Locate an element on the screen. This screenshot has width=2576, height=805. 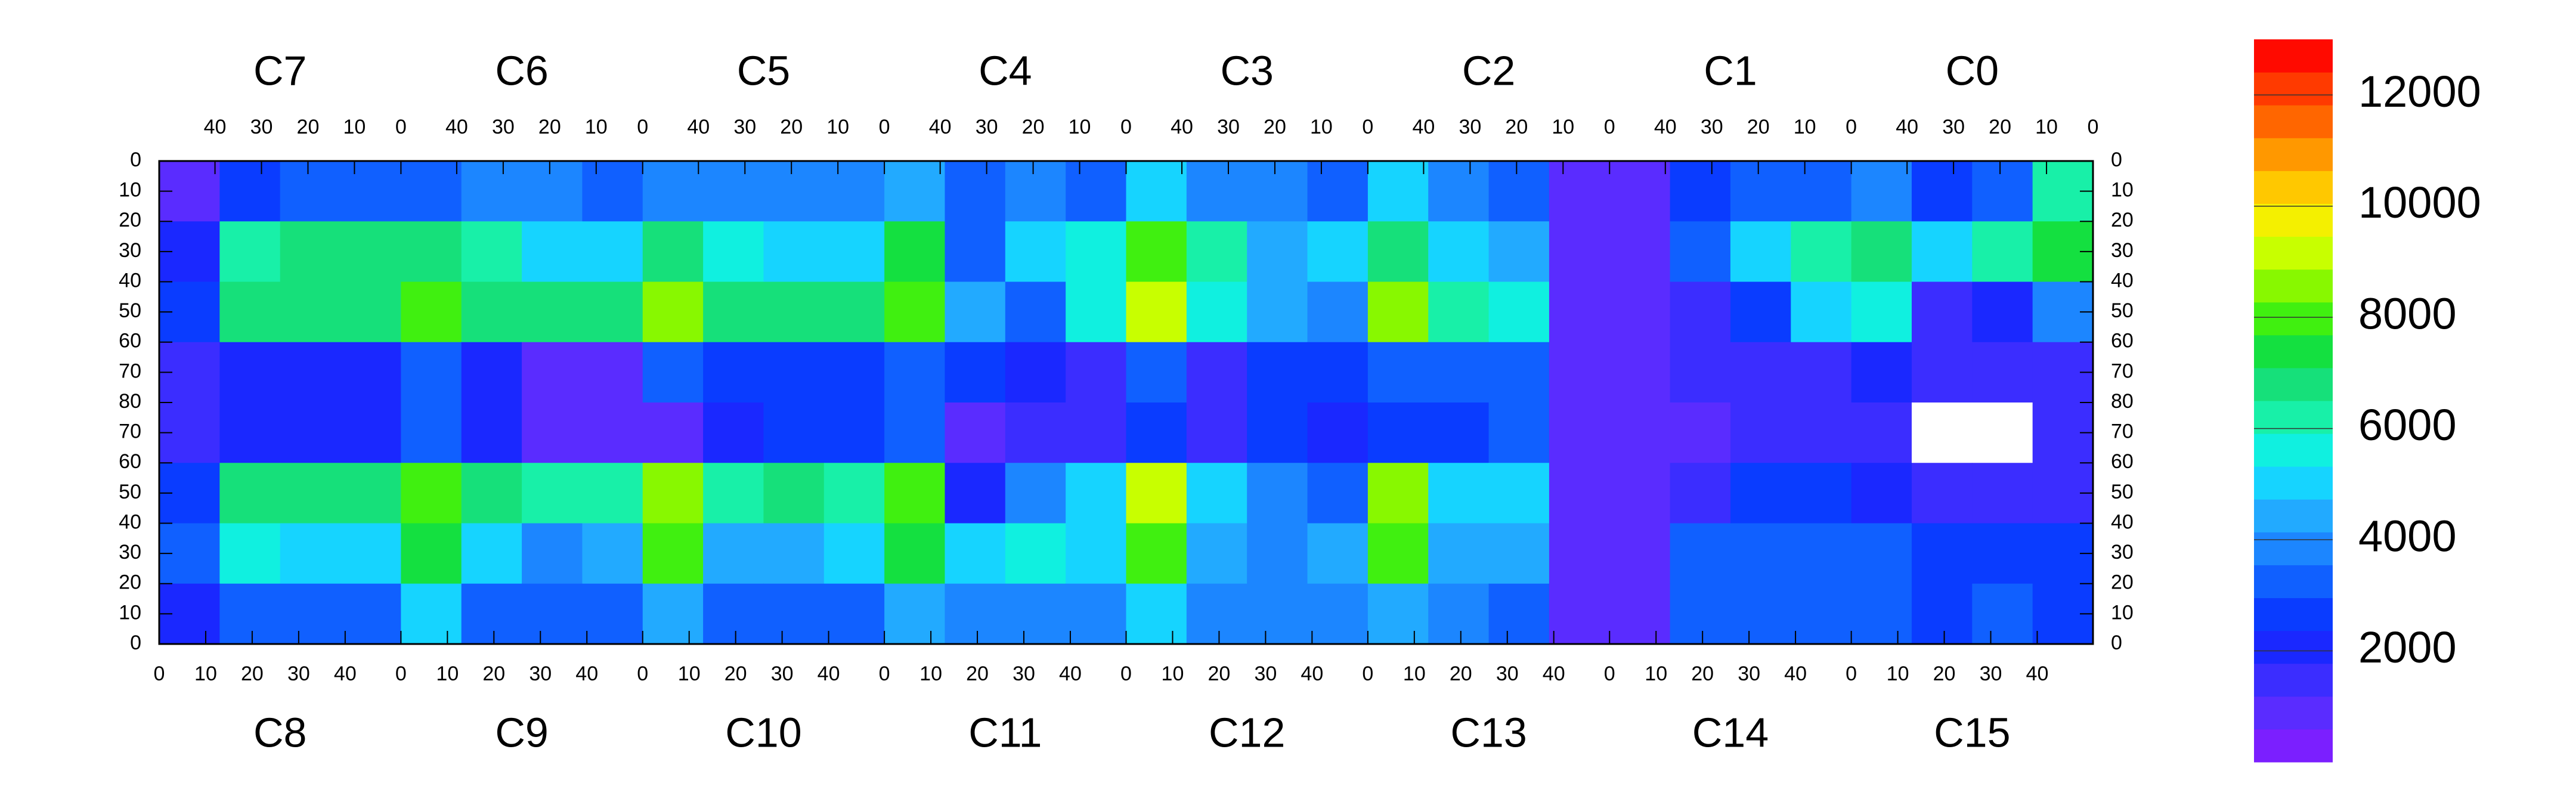
chip-label-top: C2 is located at coordinates (1488, 70).